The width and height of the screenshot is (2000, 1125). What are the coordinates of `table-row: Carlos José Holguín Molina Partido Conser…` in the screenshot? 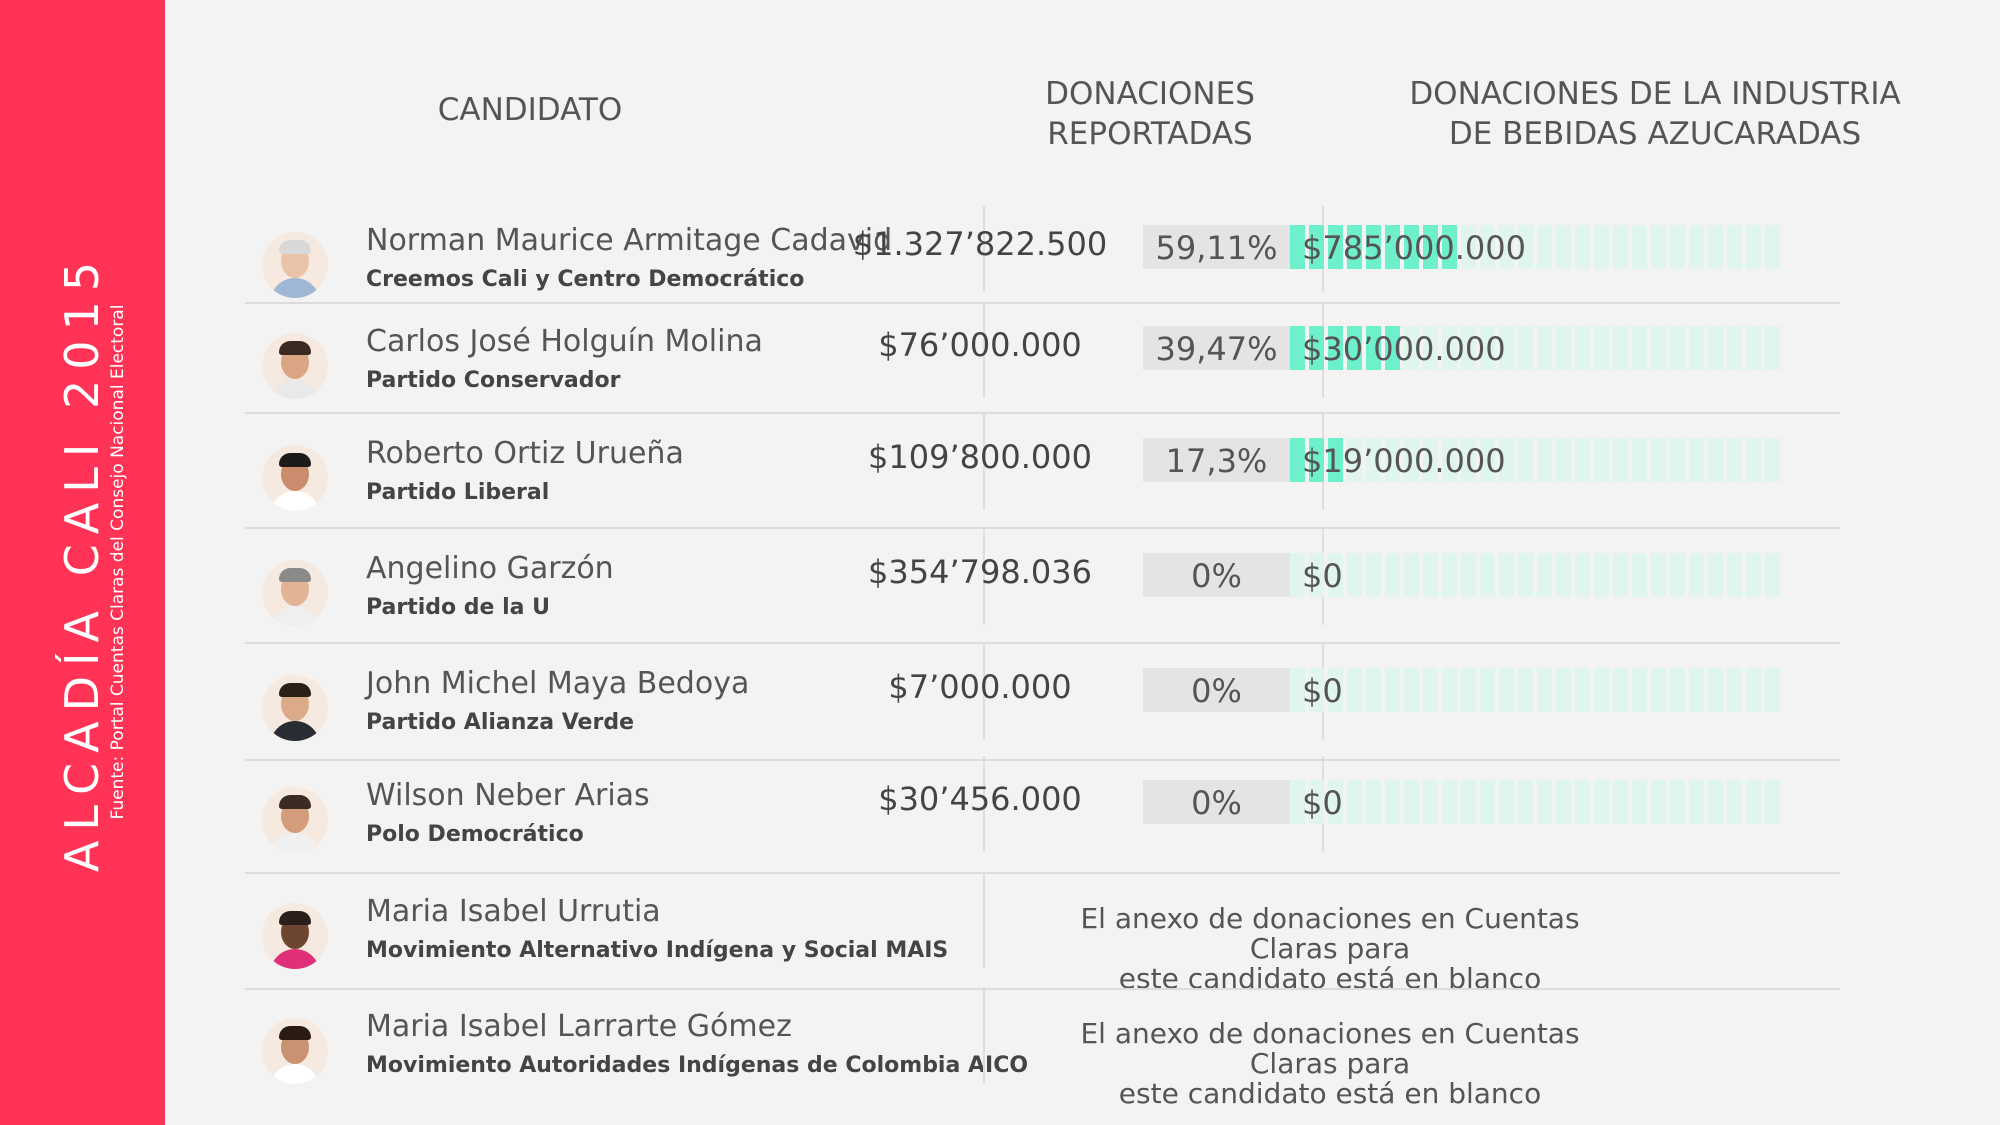 It's located at (1042, 366).